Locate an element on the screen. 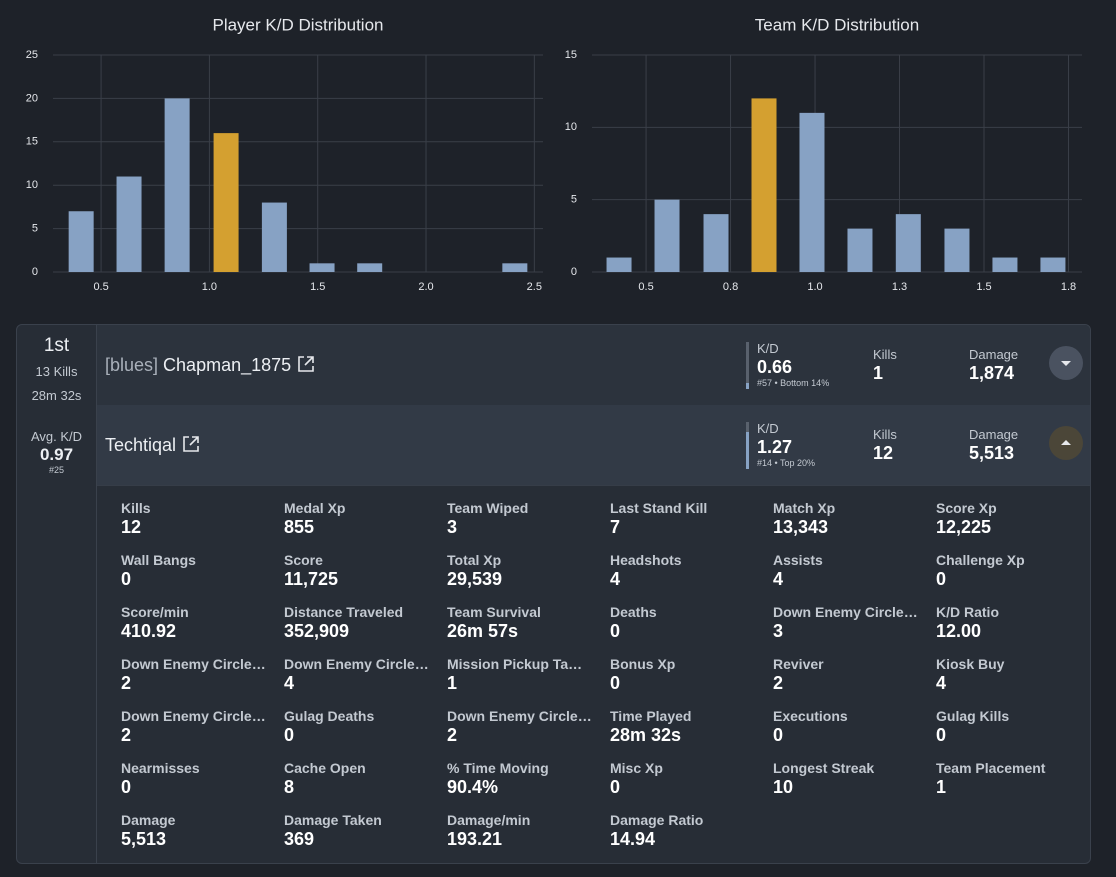  stat-value: 13,343 is located at coordinates (801, 527).